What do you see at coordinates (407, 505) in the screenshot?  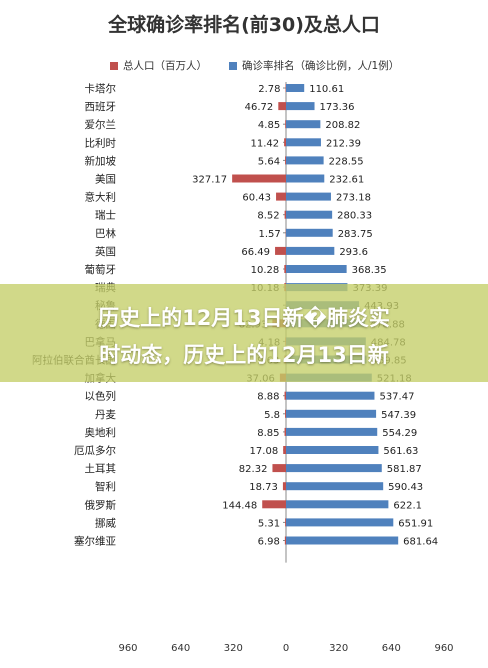 I see `data-label-rate: 622.1` at bounding box center [407, 505].